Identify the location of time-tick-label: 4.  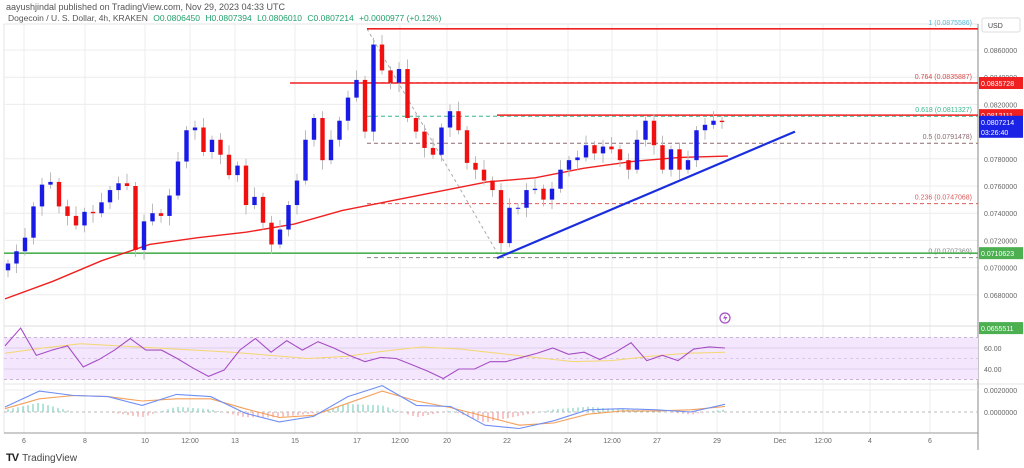
(870, 441).